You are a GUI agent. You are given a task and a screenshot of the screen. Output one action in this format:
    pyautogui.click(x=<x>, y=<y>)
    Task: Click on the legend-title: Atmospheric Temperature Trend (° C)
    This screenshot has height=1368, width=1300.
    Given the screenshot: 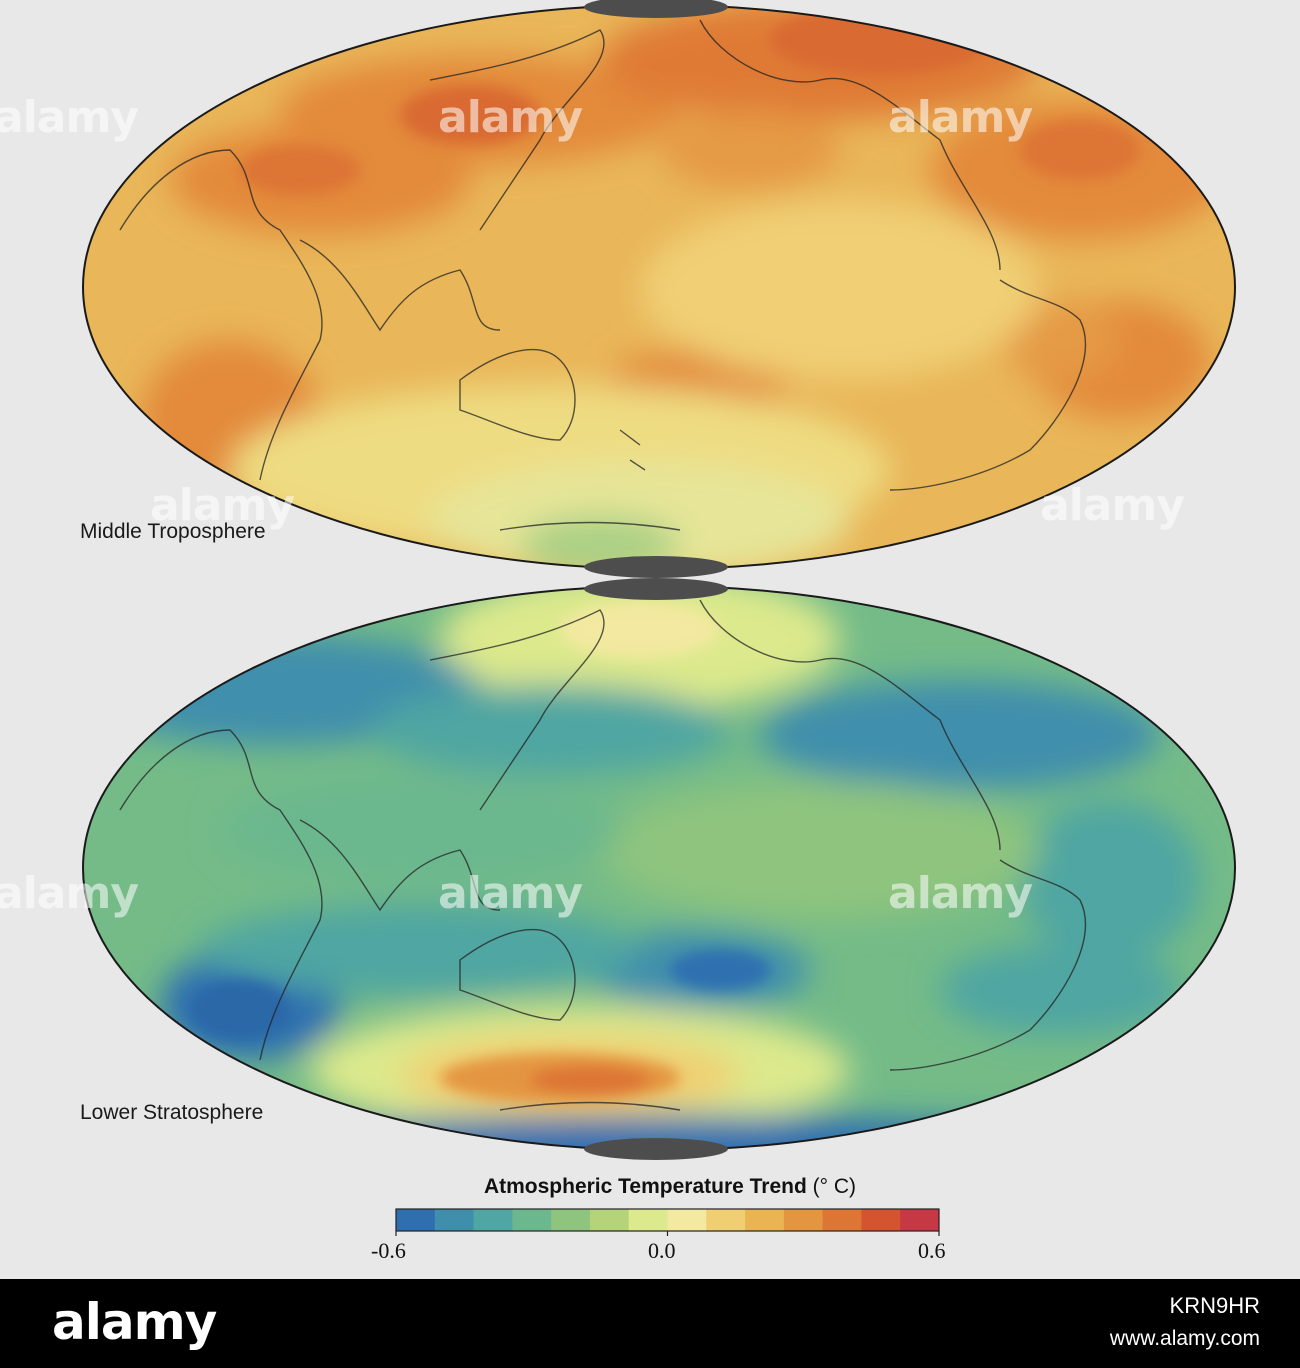 What is the action you would take?
    pyautogui.click(x=670, y=1187)
    